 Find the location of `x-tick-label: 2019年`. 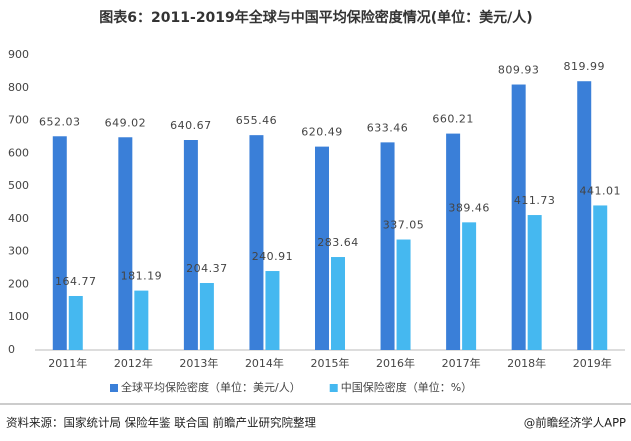

x-tick-label: 2019年 is located at coordinates (592, 363).